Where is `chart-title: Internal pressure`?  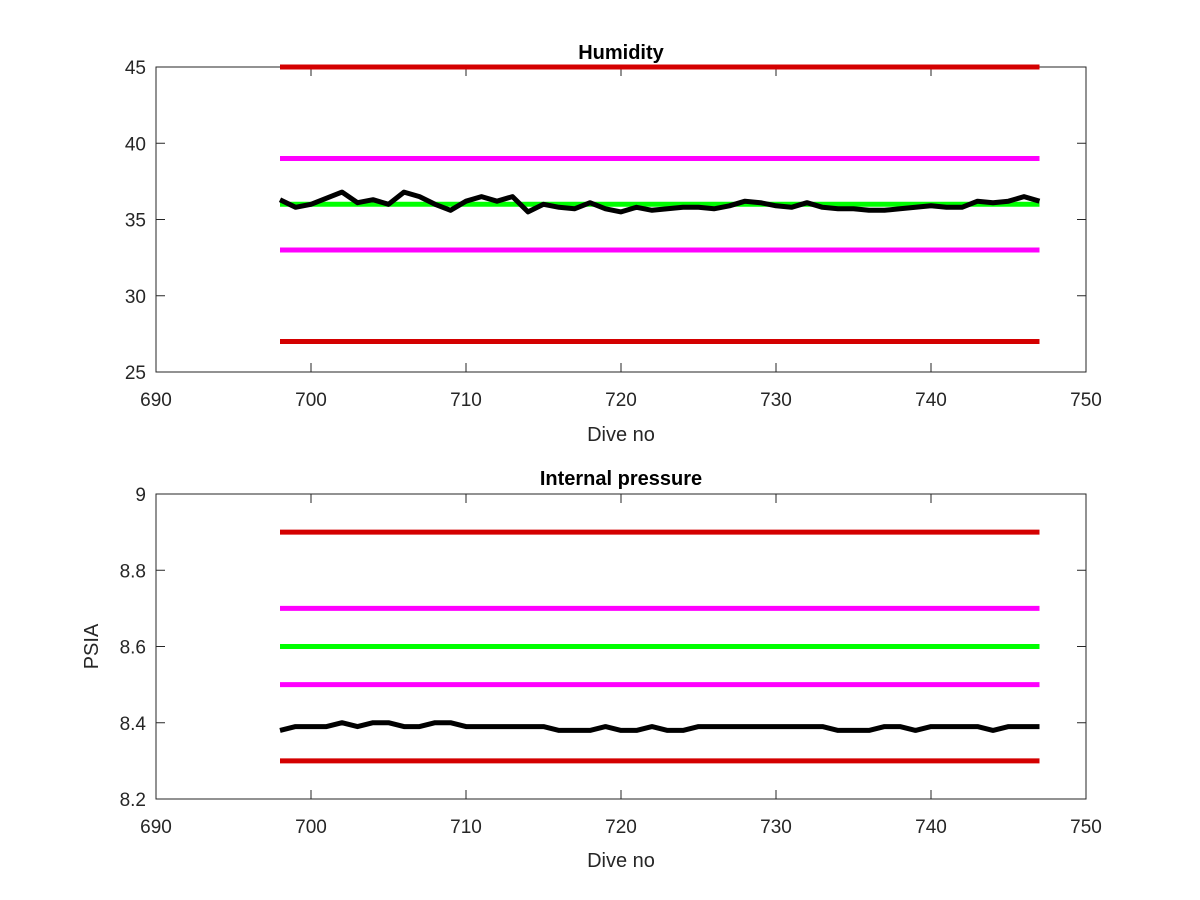 chart-title: Internal pressure is located at coordinates (621, 479).